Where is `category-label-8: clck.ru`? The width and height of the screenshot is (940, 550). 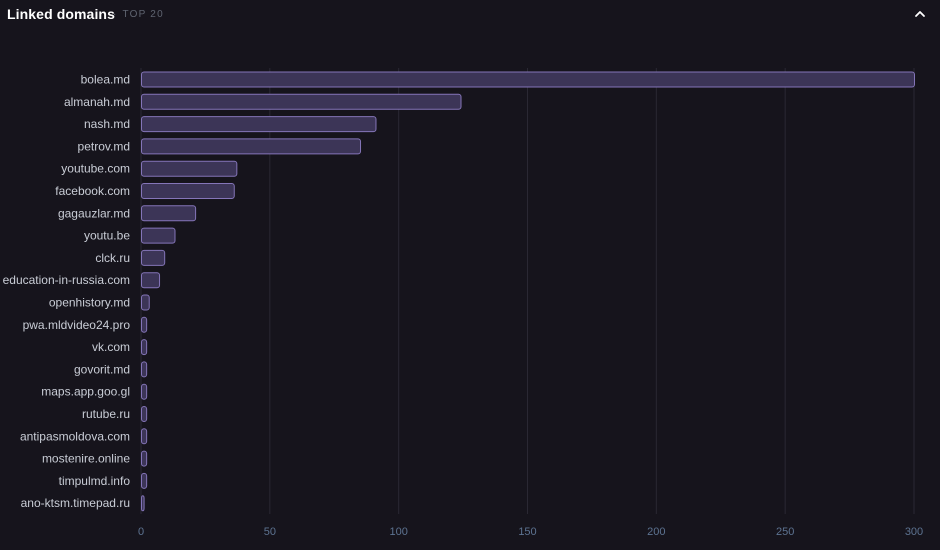 category-label-8: clck.ru is located at coordinates (112, 258).